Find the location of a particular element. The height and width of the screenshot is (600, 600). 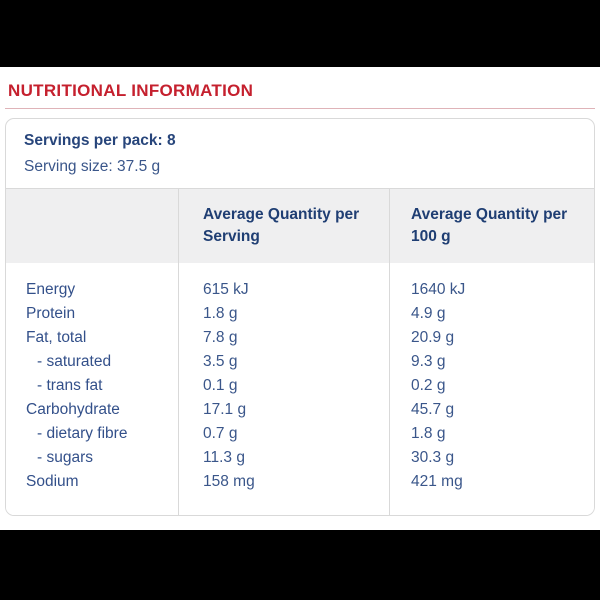

bottom-black-band is located at coordinates (300, 565).